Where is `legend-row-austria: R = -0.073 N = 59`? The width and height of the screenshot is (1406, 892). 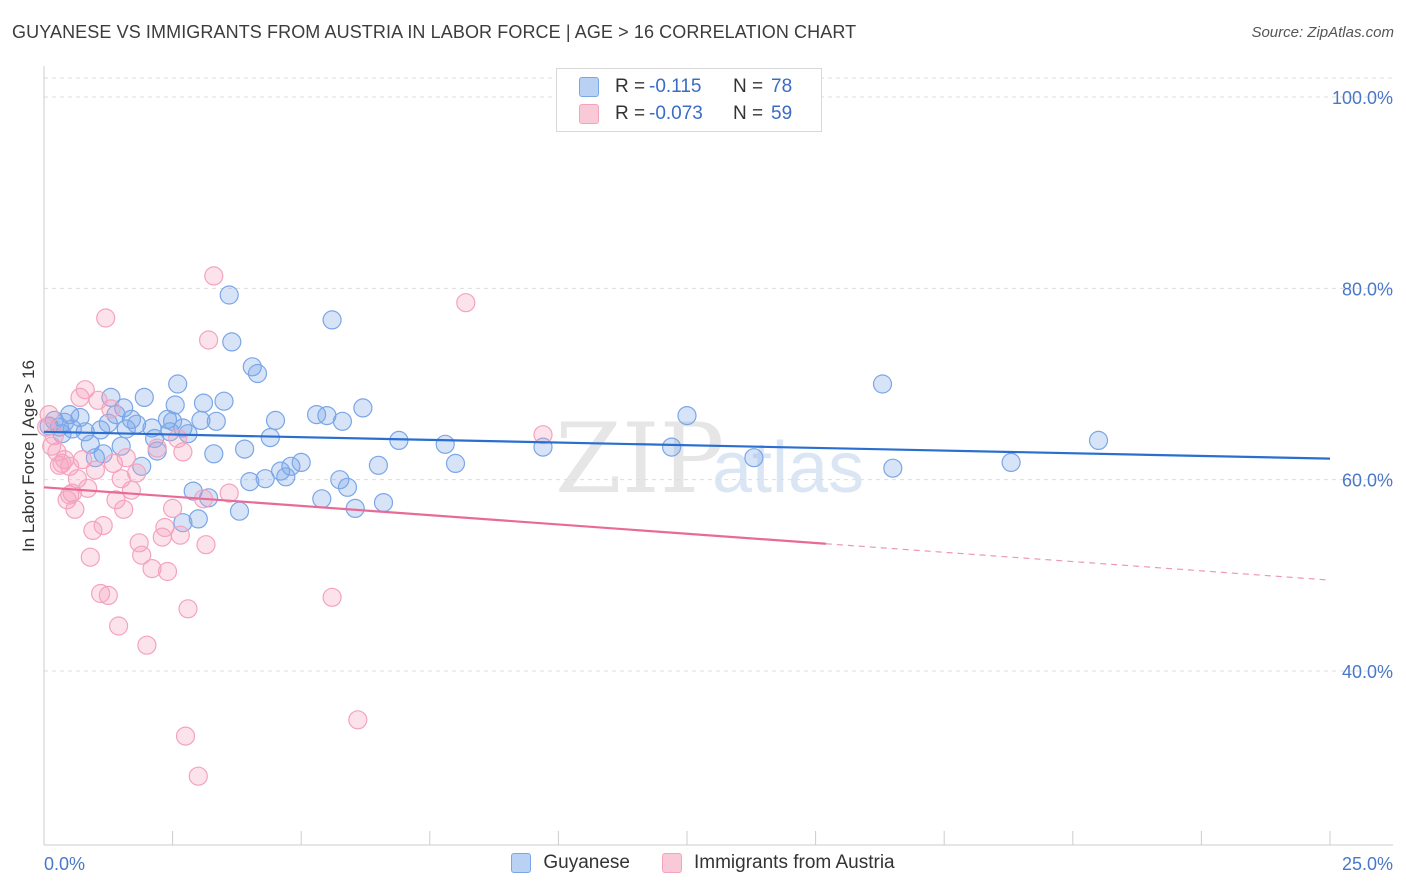
legend-row-austria: R = -0.073 N = 59 is located at coordinates (685, 114).